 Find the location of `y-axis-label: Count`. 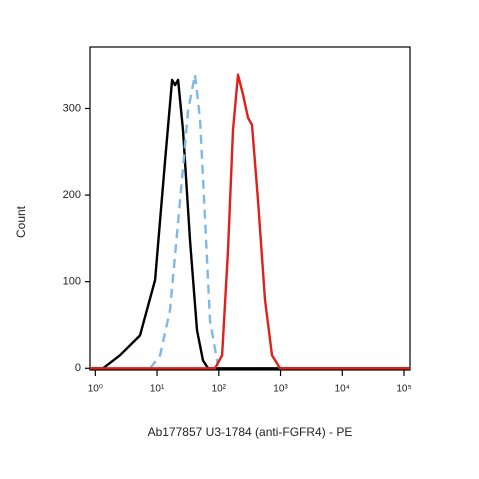

y-axis-label: Count is located at coordinates (21, 221).